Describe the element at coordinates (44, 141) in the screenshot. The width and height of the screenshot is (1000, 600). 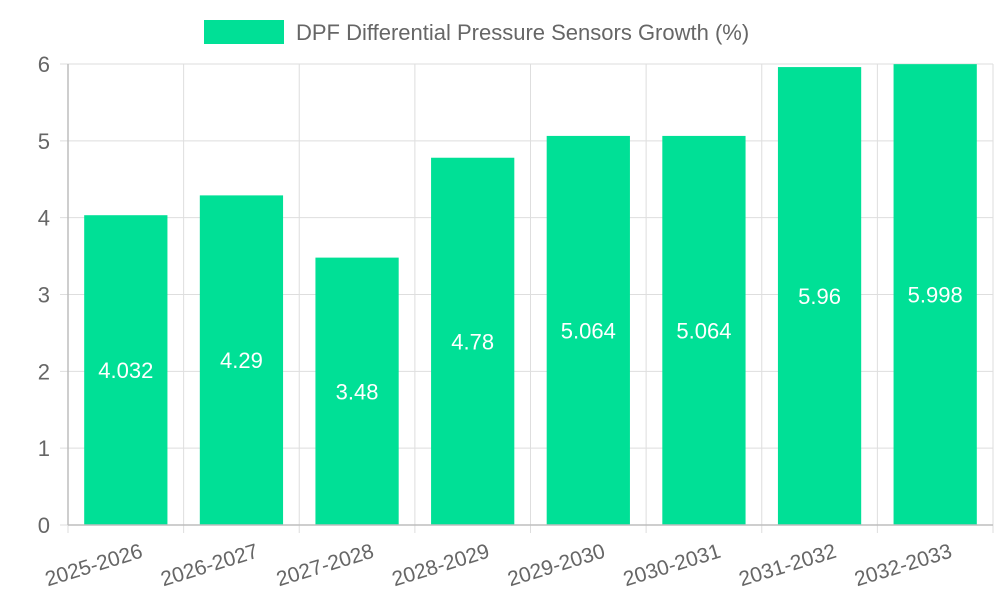
I see `y-tick-label: 5` at that location.